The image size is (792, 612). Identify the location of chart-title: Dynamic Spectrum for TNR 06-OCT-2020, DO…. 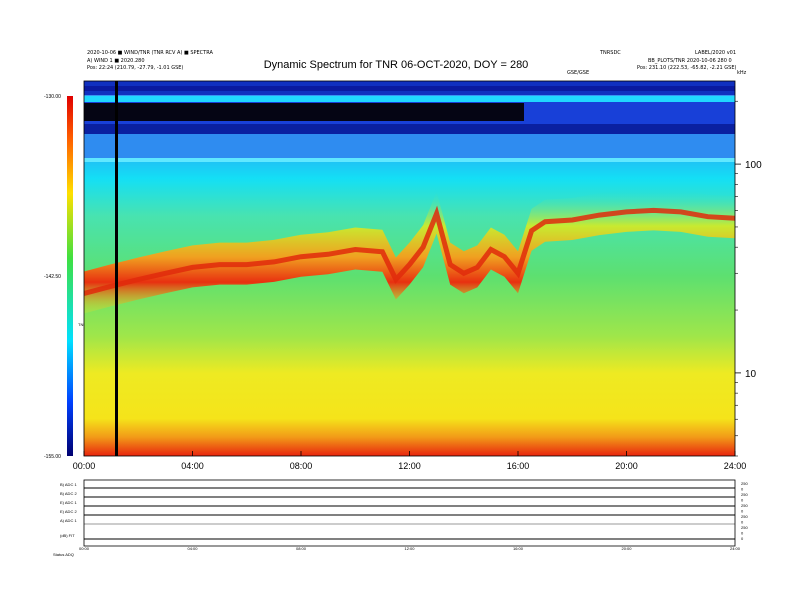
(396, 65).